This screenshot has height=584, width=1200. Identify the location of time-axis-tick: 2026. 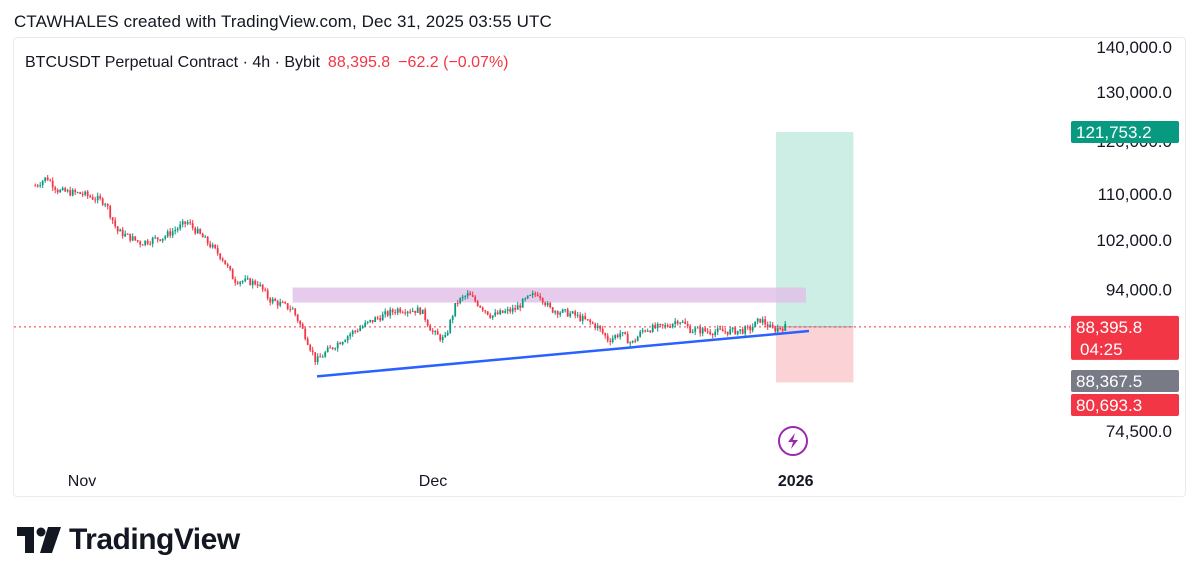
(796, 481).